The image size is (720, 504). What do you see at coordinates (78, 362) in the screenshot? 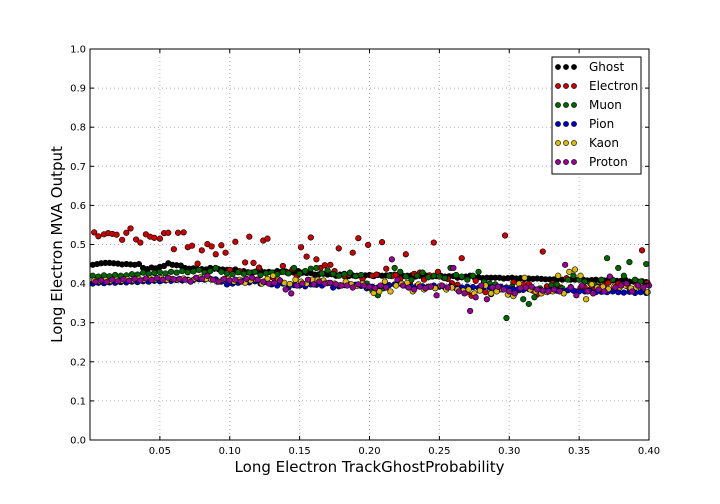
I see `y-tick-label: 0.2` at bounding box center [78, 362].